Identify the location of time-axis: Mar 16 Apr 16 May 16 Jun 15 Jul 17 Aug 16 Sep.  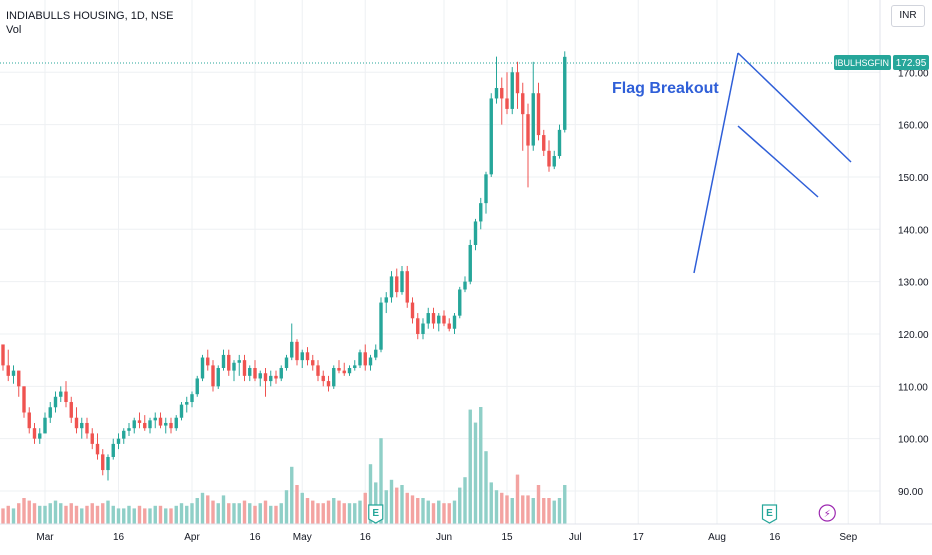
(446, 537).